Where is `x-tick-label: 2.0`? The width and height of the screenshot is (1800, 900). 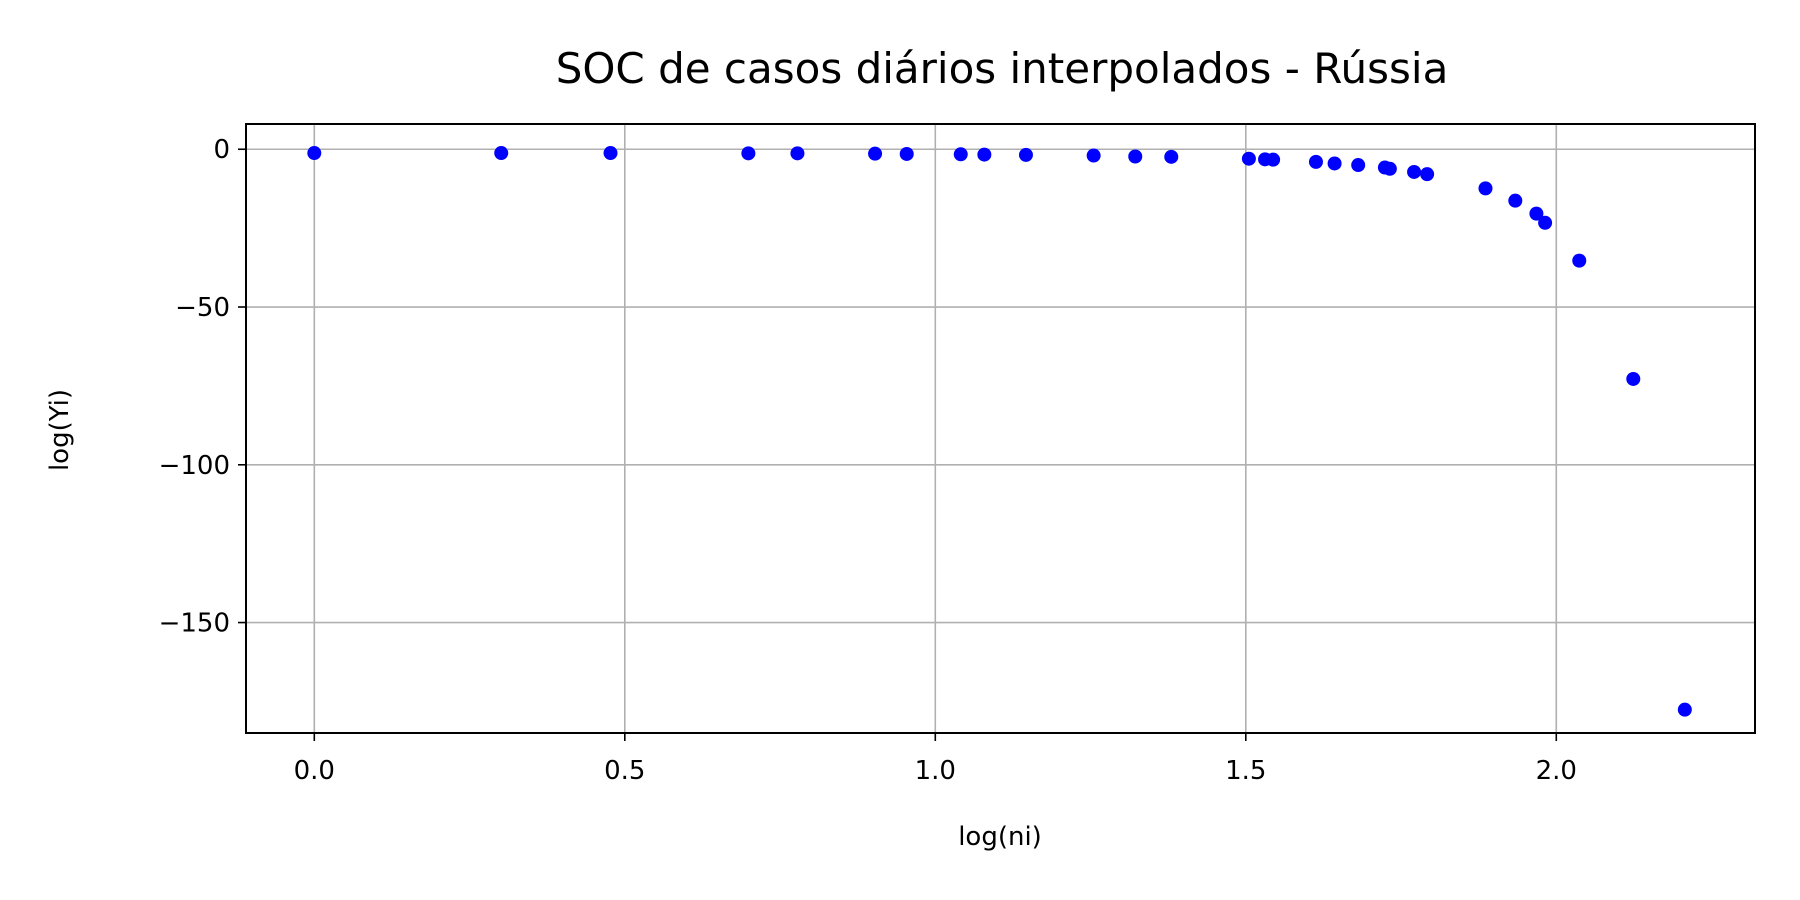
x-tick-label: 2.0 is located at coordinates (1556, 771).